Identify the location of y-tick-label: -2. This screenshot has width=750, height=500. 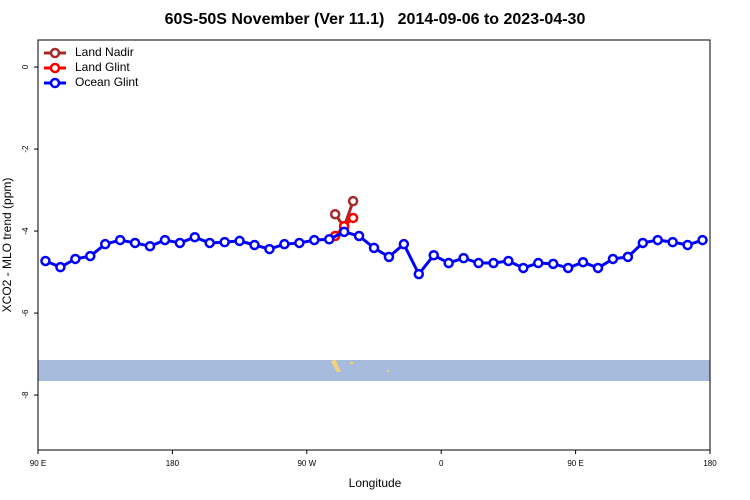
(25, 149).